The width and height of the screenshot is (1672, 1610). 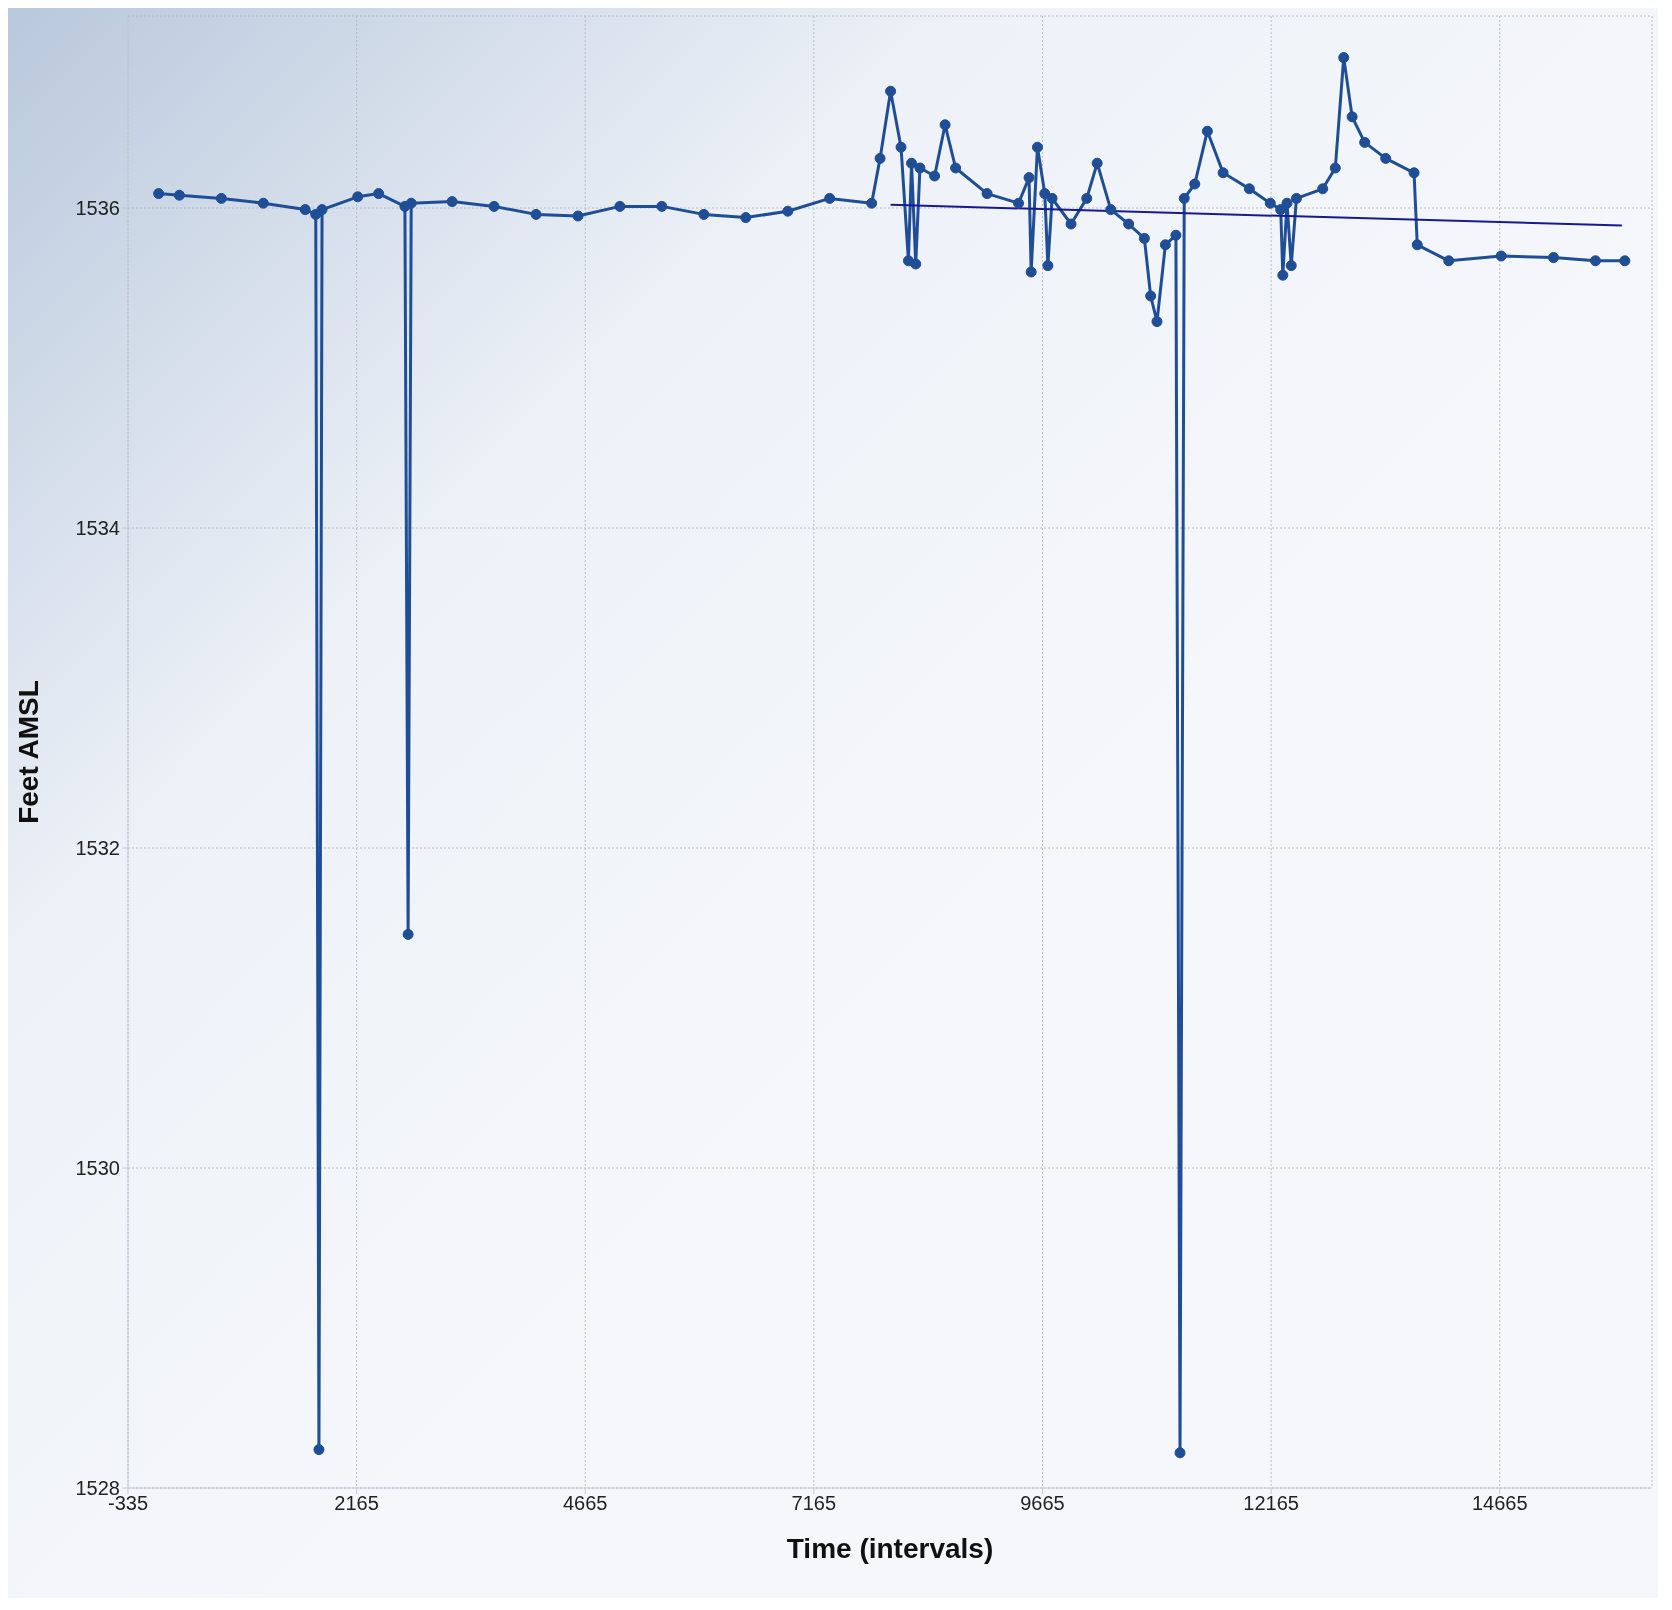 I want to click on y-axis-title: Feet AMSL, so click(x=28, y=752).